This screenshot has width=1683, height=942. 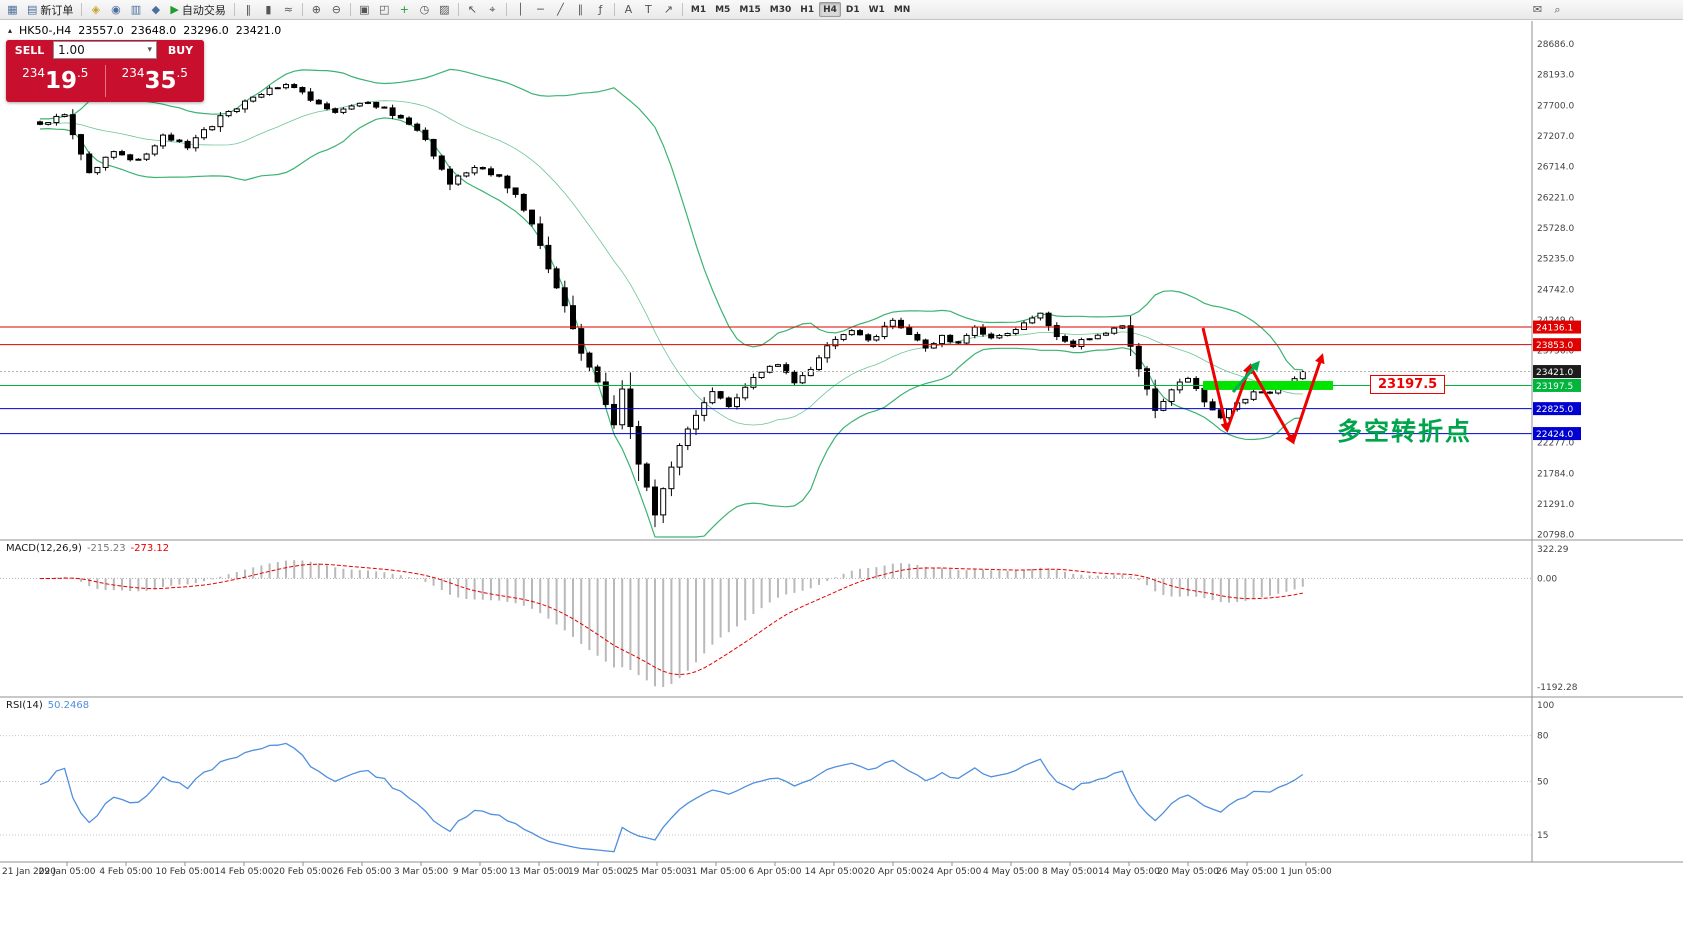 I want to click on tile-windows-icon: ▣, so click(x=364, y=9).